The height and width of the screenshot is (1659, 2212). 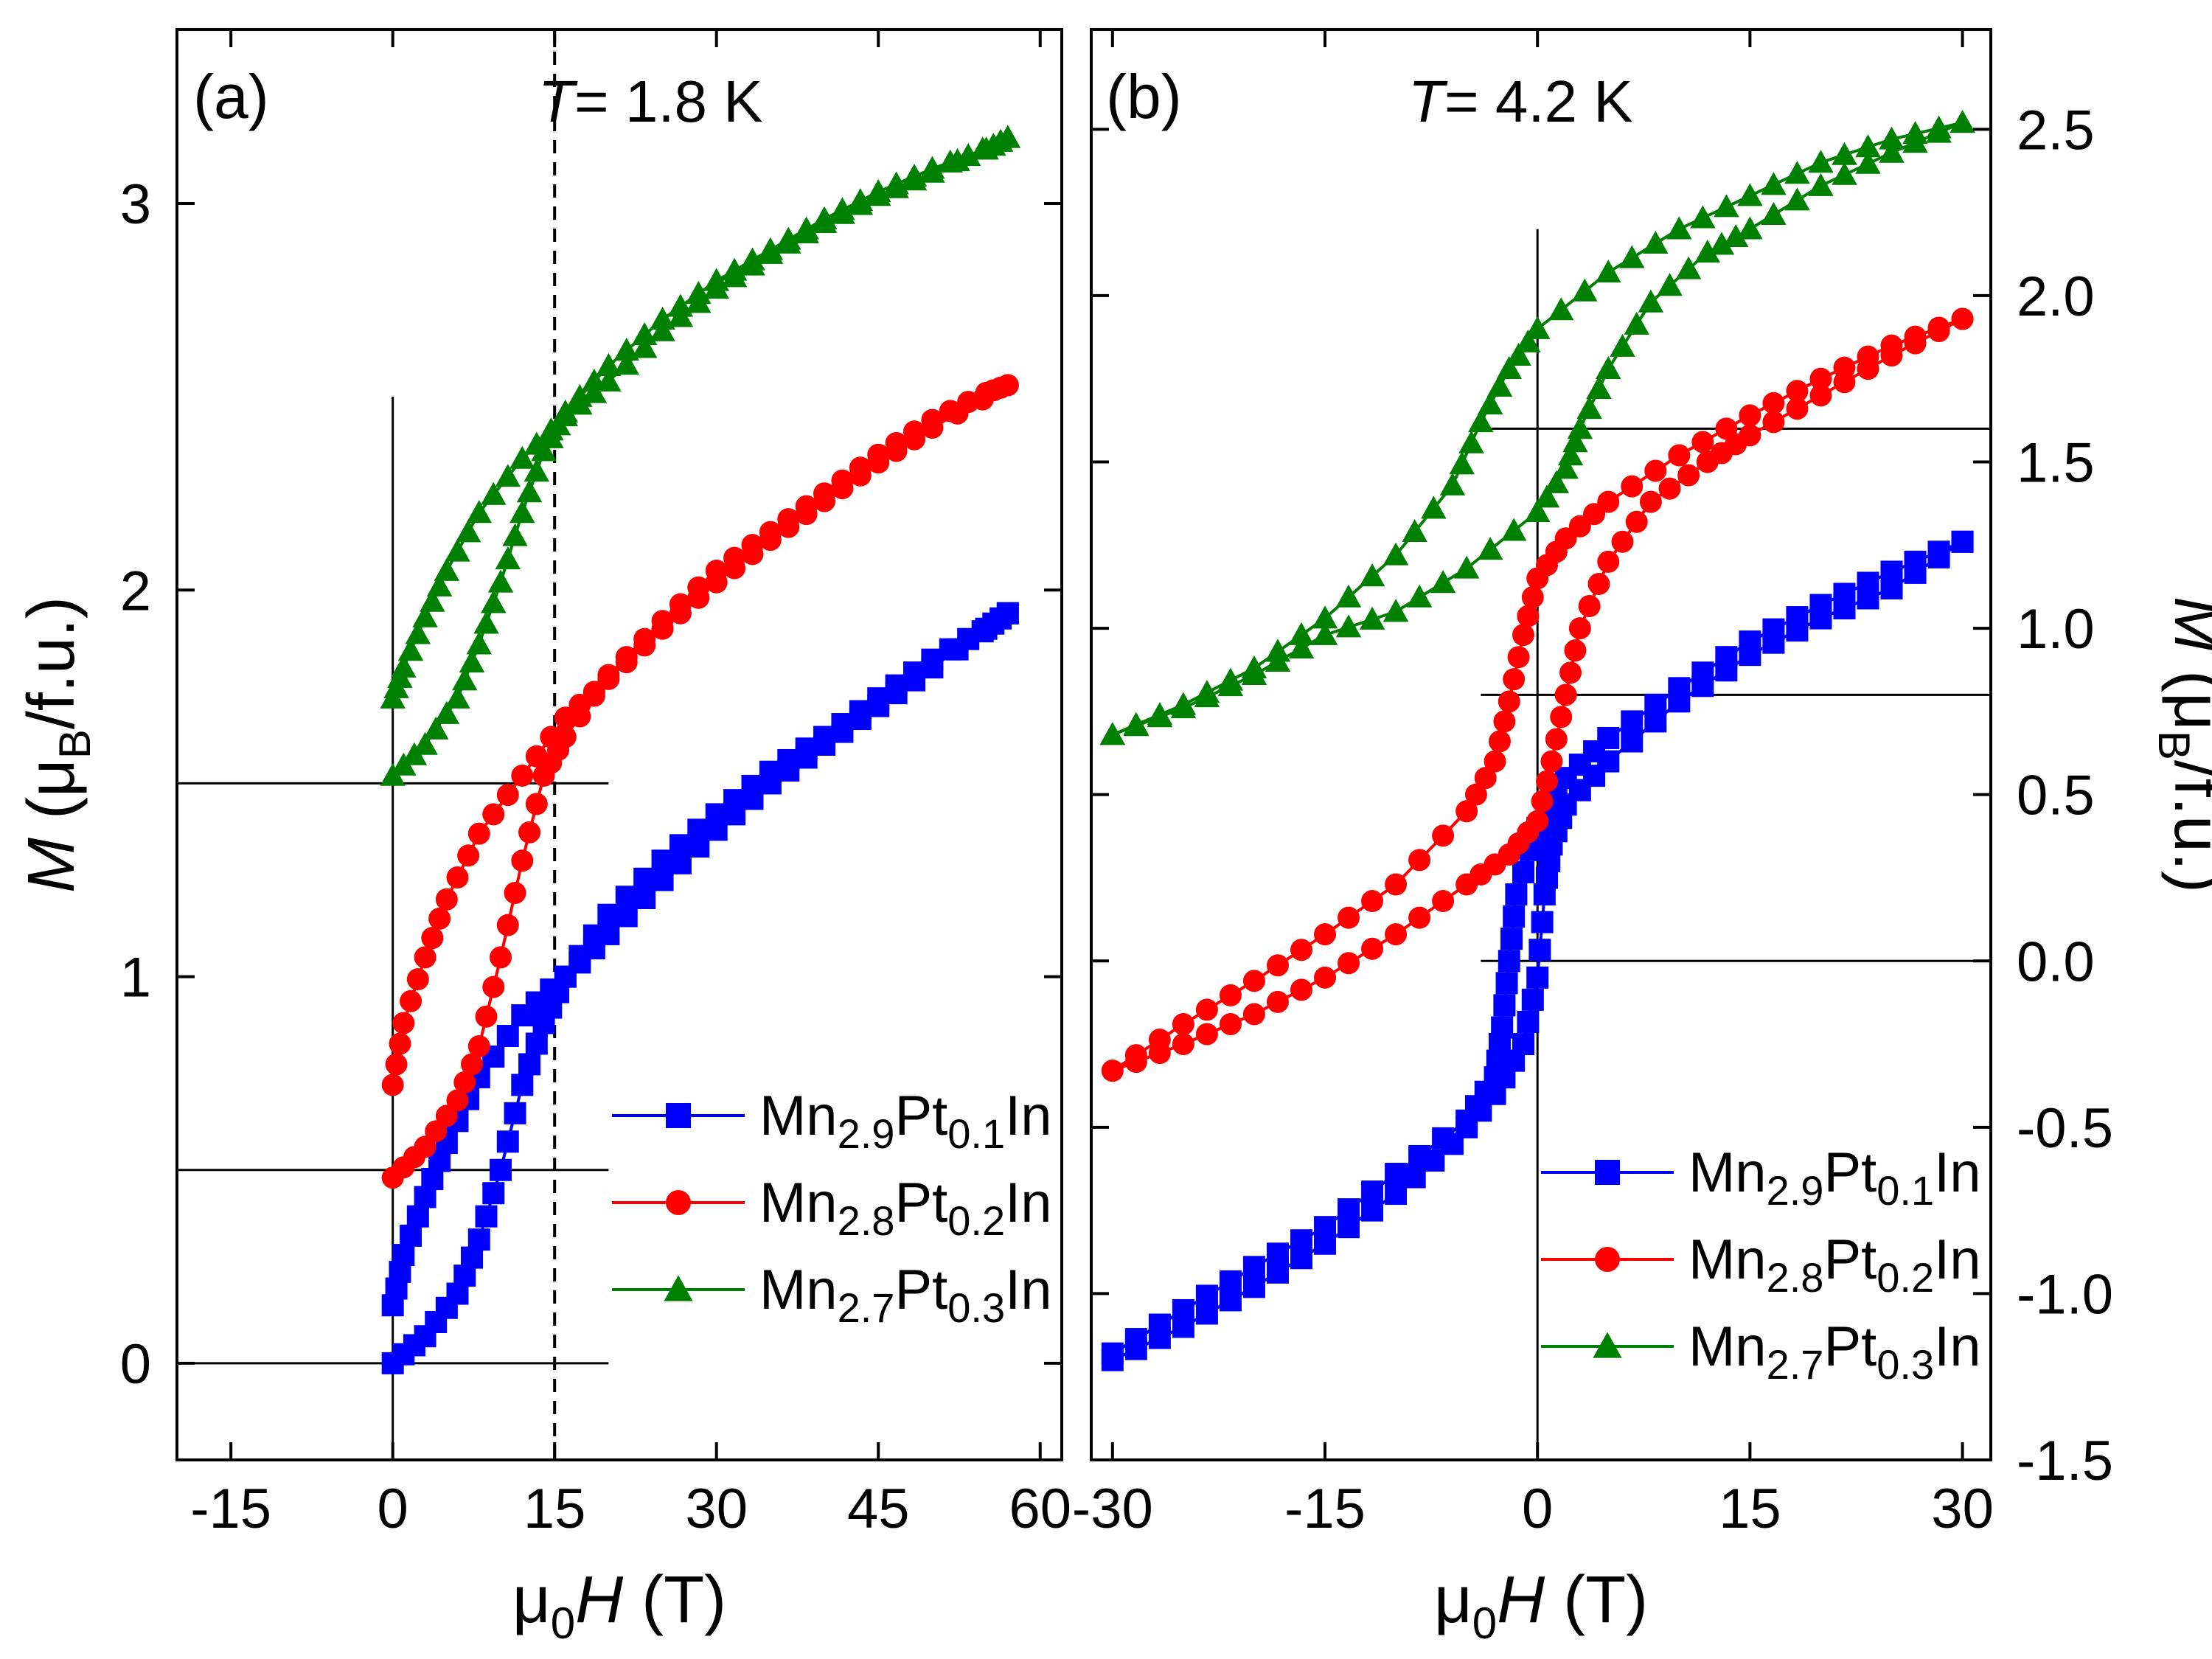 What do you see at coordinates (135, 204) in the screenshot?
I see `panel-a-y-tick-label-3: 3` at bounding box center [135, 204].